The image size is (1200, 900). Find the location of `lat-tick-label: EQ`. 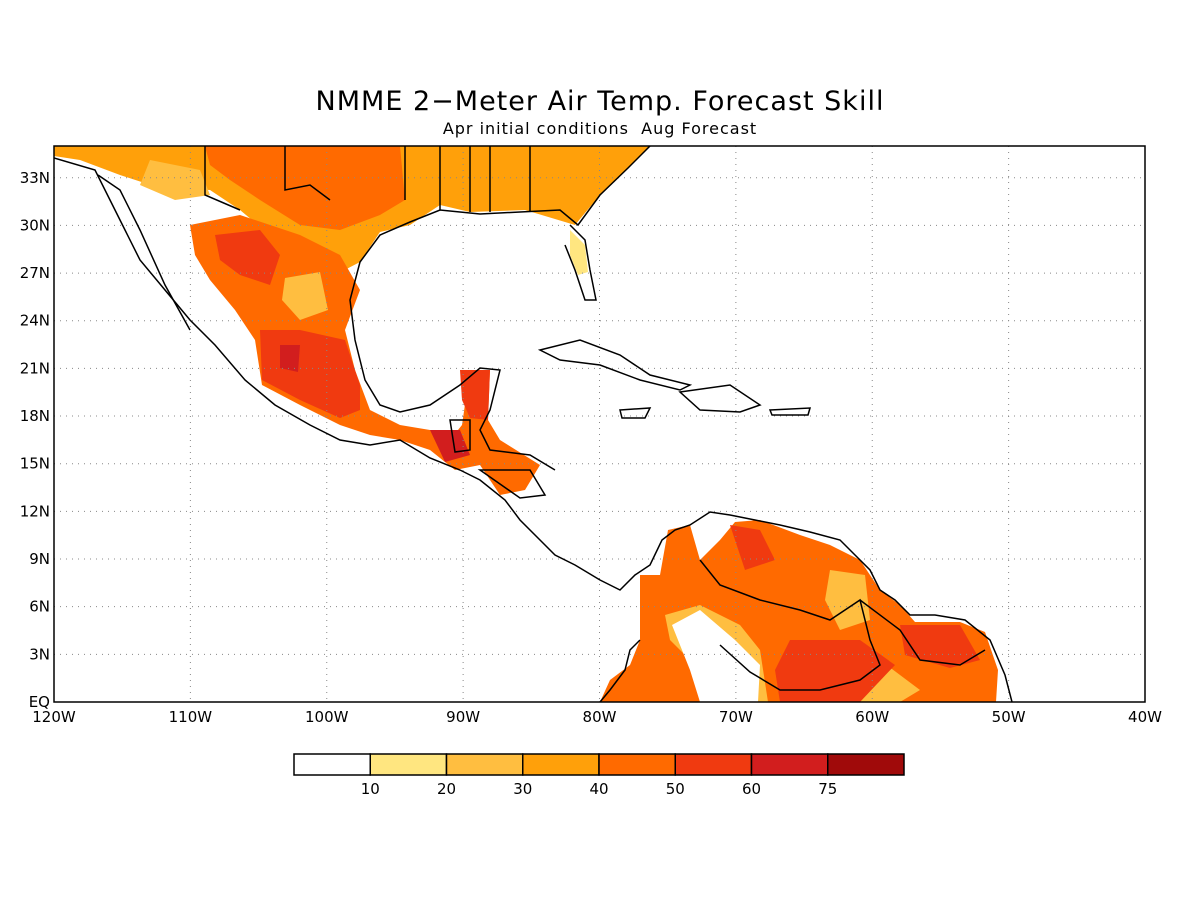

lat-tick-label: EQ is located at coordinates (39, 702).